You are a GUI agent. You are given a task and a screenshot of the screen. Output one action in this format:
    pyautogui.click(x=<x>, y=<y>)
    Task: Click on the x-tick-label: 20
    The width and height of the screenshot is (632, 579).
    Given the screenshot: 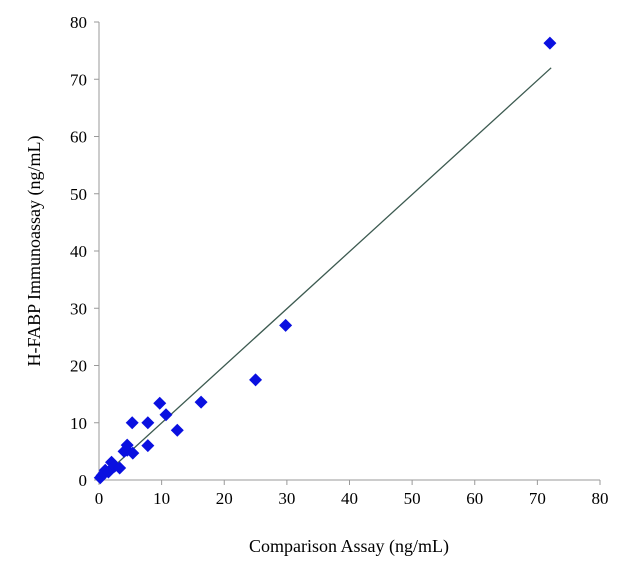 What is the action you would take?
    pyautogui.click(x=224, y=498)
    